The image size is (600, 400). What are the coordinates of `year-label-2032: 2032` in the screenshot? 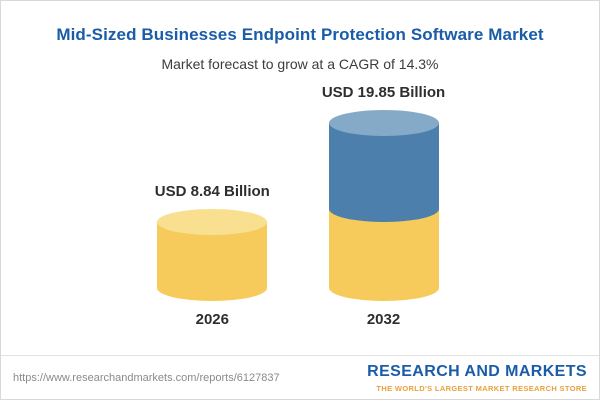 It's located at (383, 319).